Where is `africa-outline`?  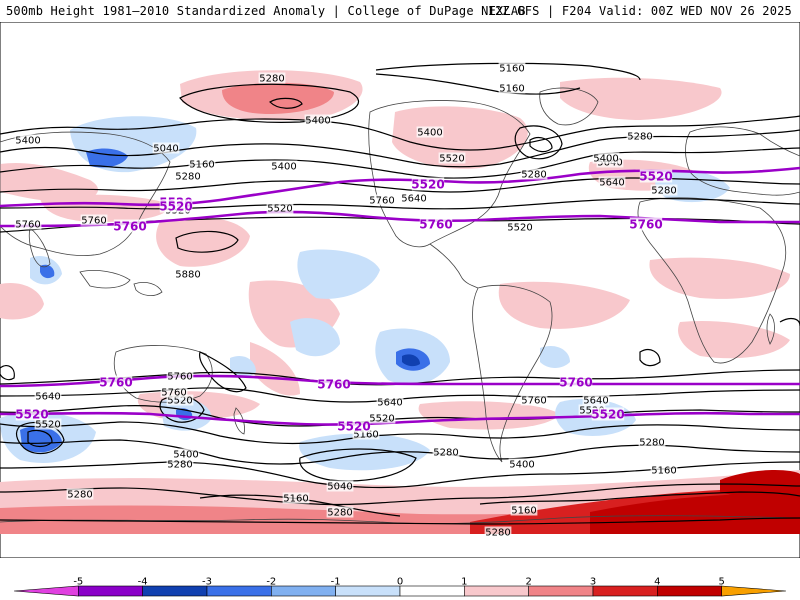 africa-outline is located at coordinates (712, 280).